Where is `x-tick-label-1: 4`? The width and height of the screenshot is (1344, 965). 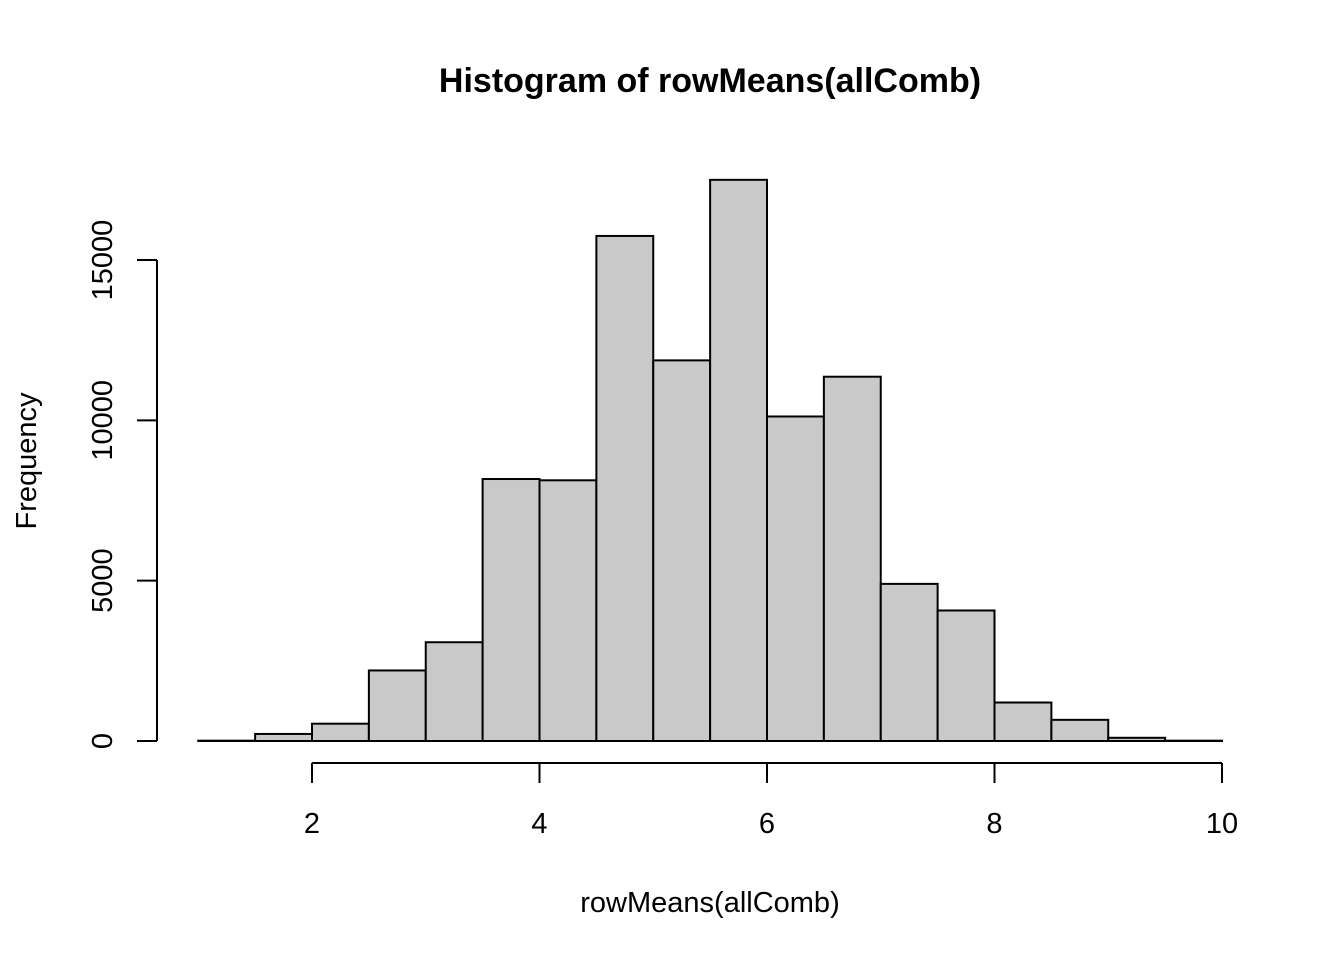 x-tick-label-1: 4 is located at coordinates (539, 824).